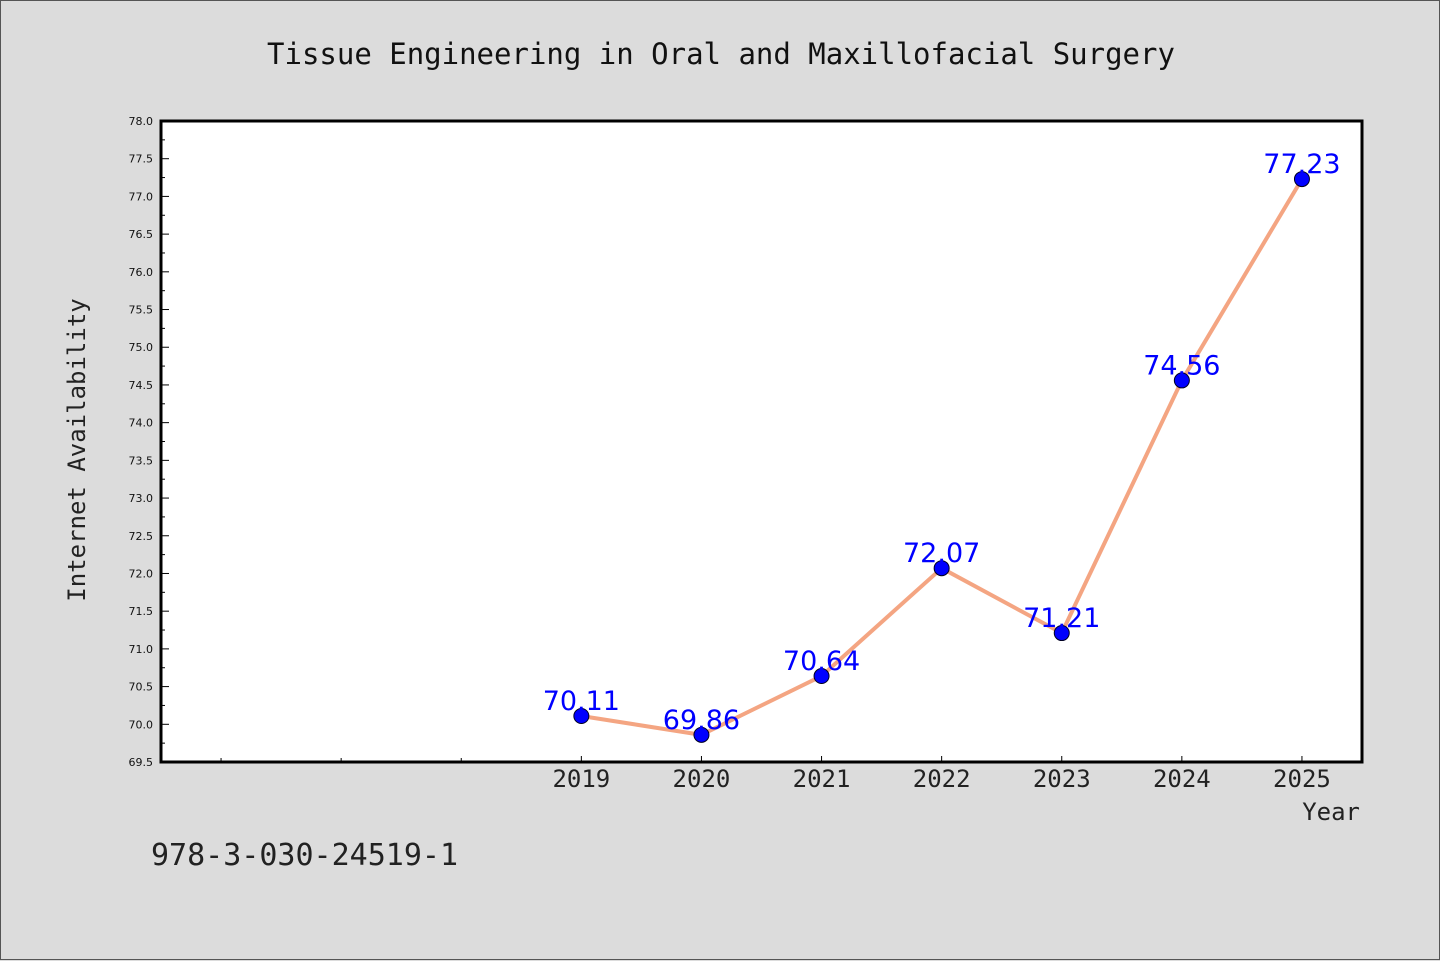 The width and height of the screenshot is (1440, 961). I want to click on y-tick-label: 75.0, so click(141, 347).